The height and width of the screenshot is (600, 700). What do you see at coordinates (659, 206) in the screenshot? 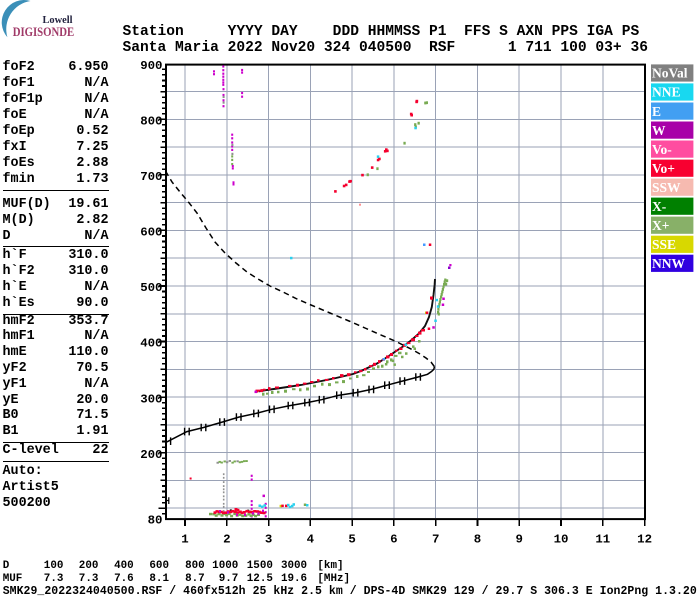
I see `svg-text: X-` at bounding box center [659, 206].